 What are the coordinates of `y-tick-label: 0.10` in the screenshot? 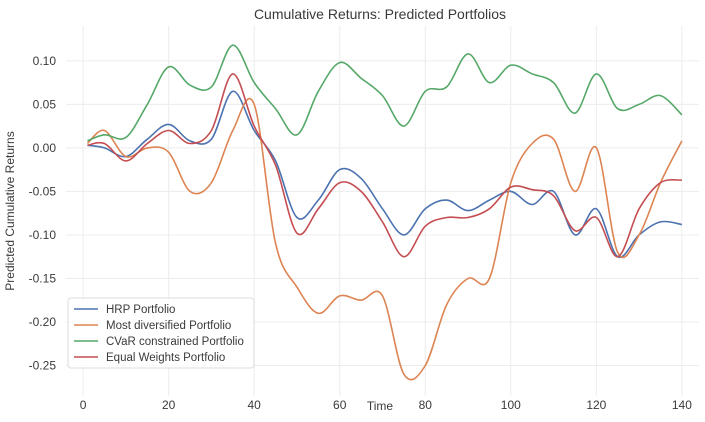 It's located at (45, 61).